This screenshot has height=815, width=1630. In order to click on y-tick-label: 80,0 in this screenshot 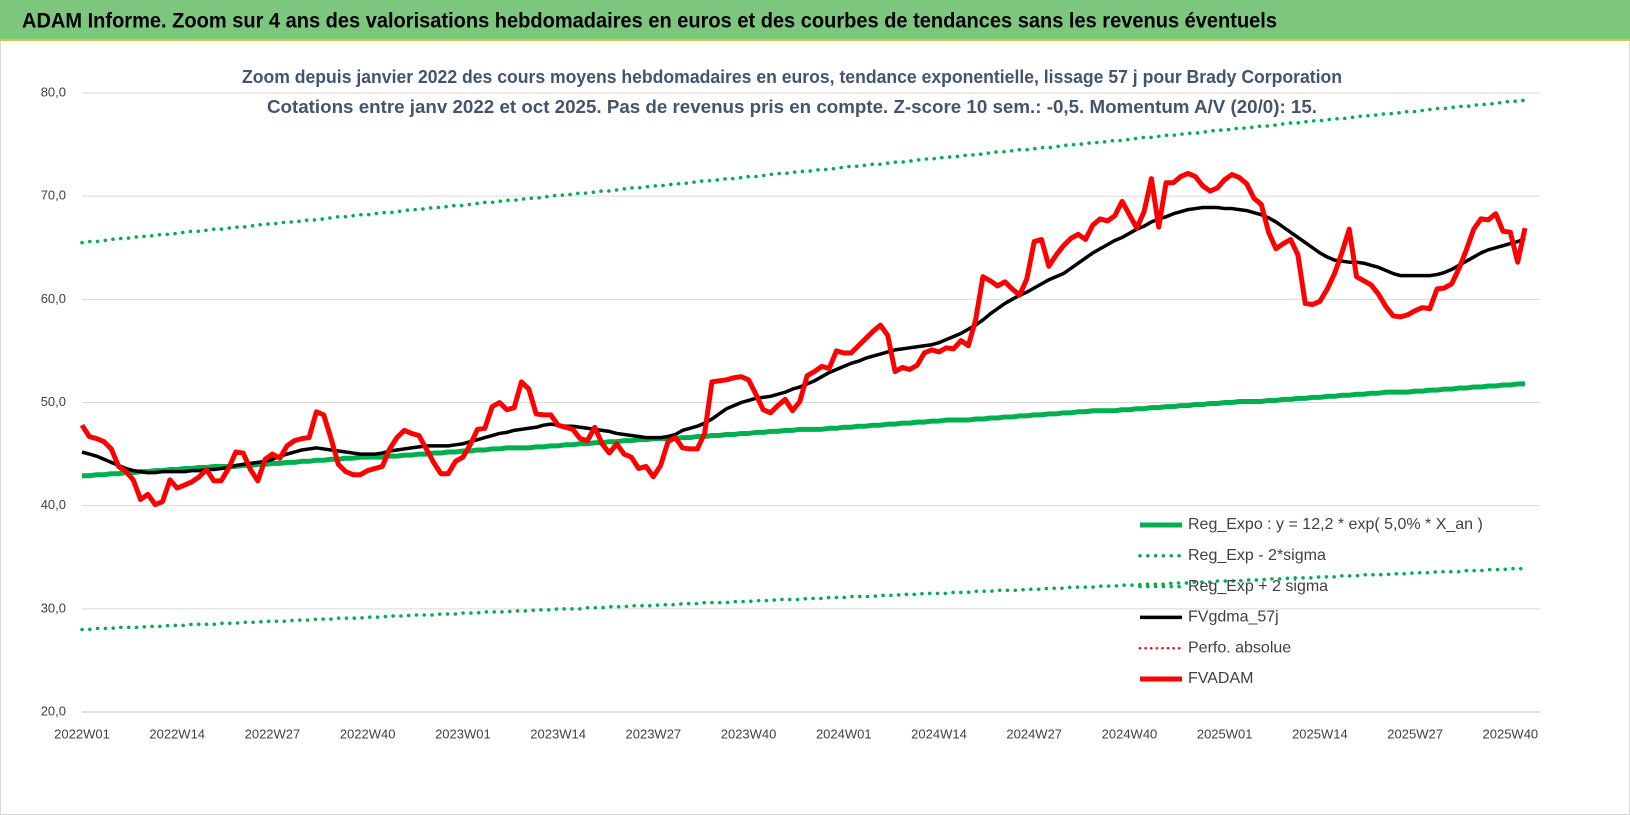, I will do `click(53, 91)`.